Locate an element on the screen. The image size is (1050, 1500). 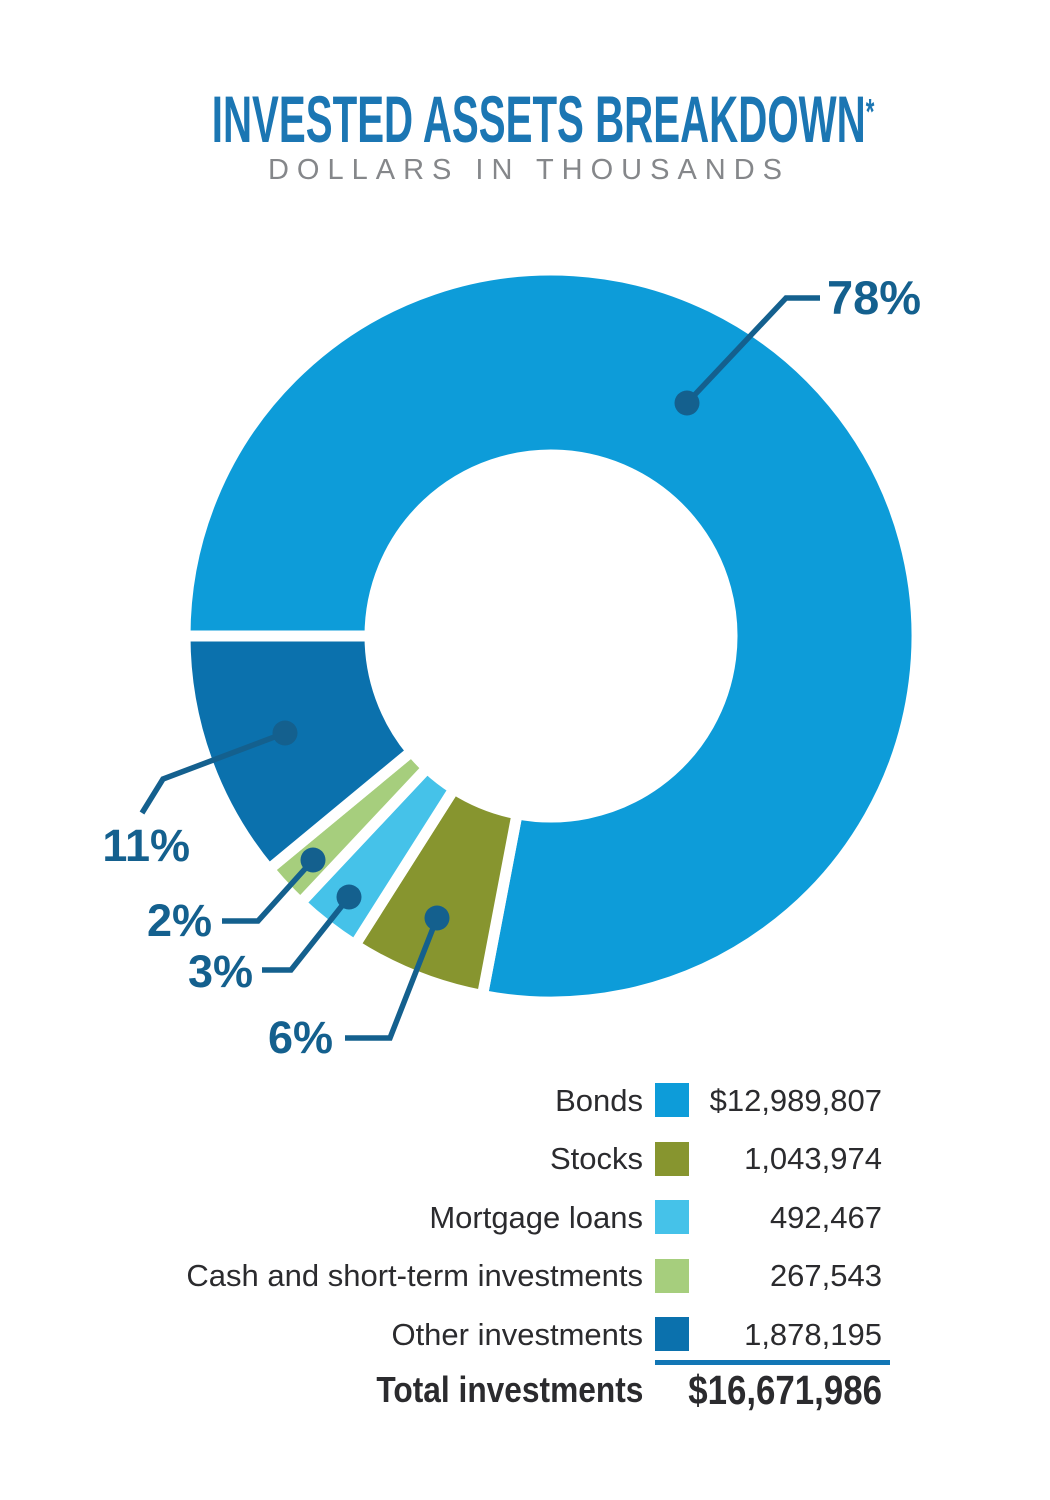
leader-line-other-investments is located at coordinates (212, 772).